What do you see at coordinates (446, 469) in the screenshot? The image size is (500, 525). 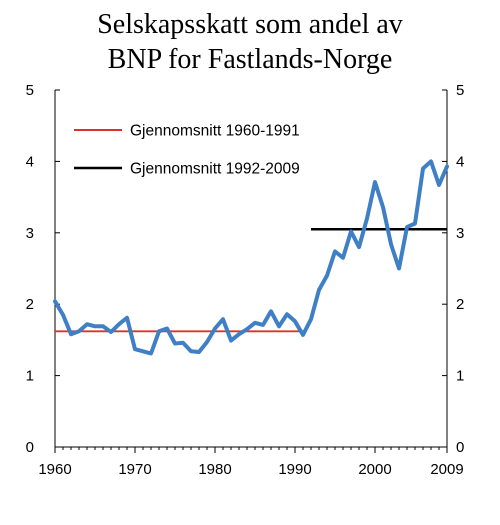 I see `x-tick-label: 2009` at bounding box center [446, 469].